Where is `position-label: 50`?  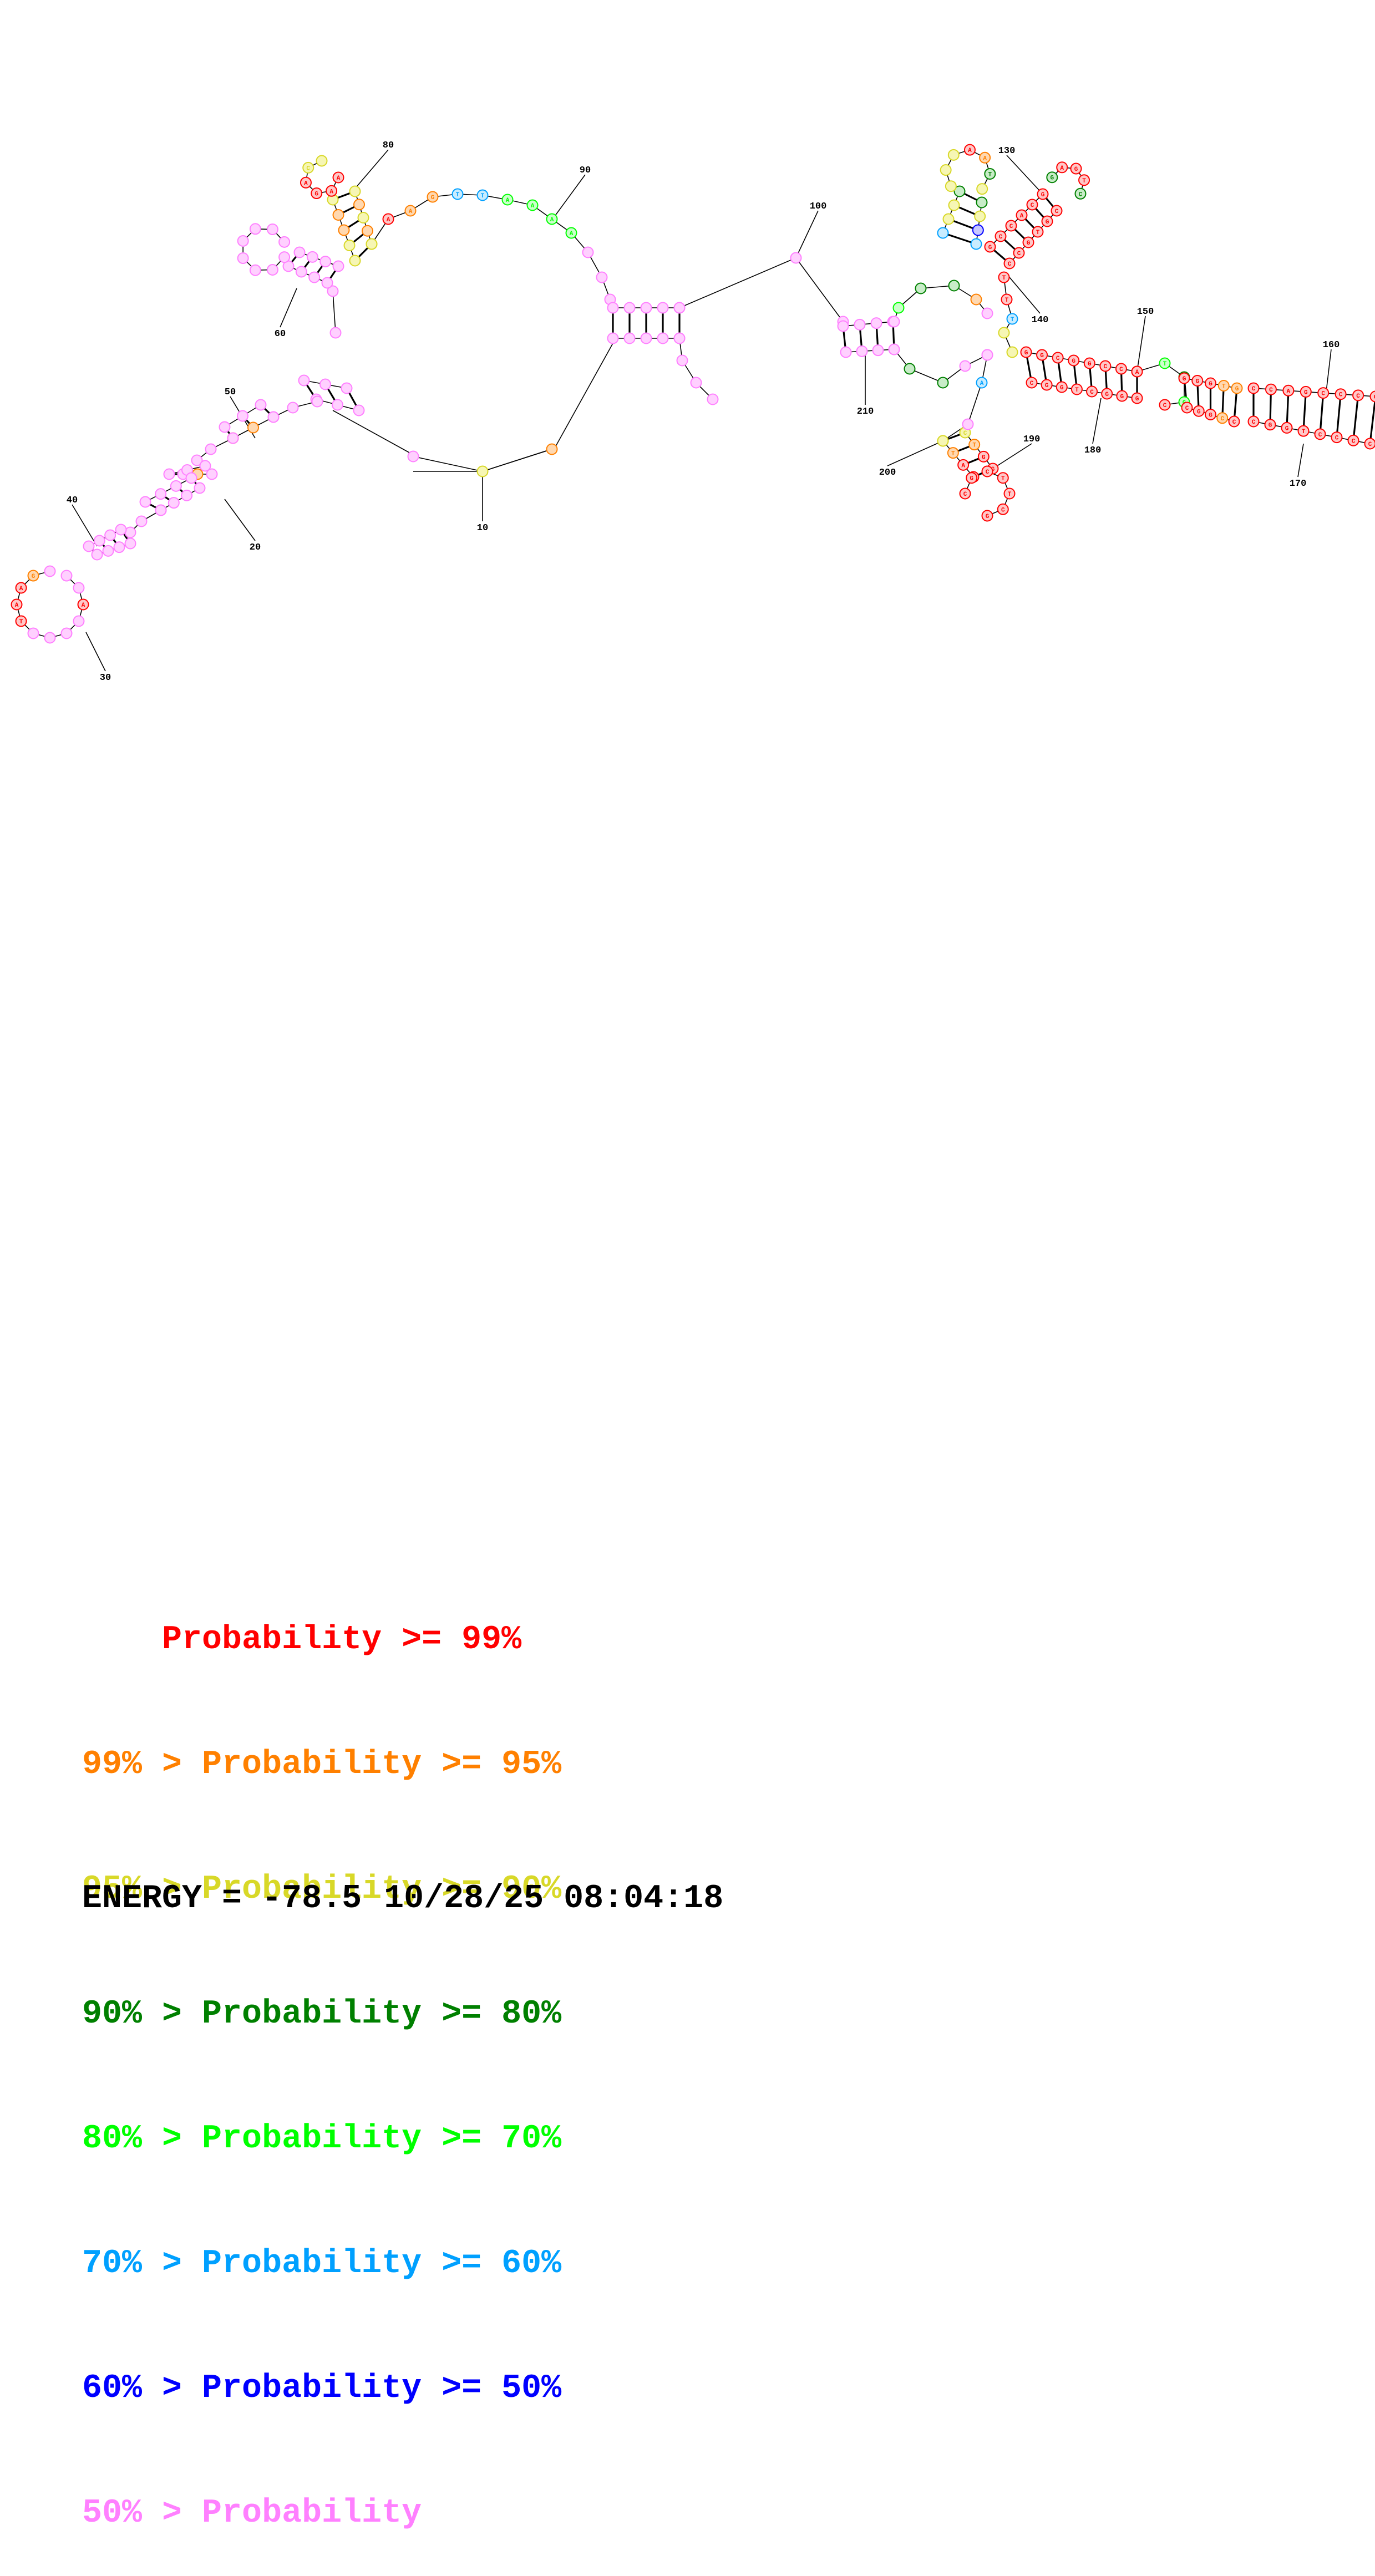
position-label: 50 is located at coordinates (230, 392).